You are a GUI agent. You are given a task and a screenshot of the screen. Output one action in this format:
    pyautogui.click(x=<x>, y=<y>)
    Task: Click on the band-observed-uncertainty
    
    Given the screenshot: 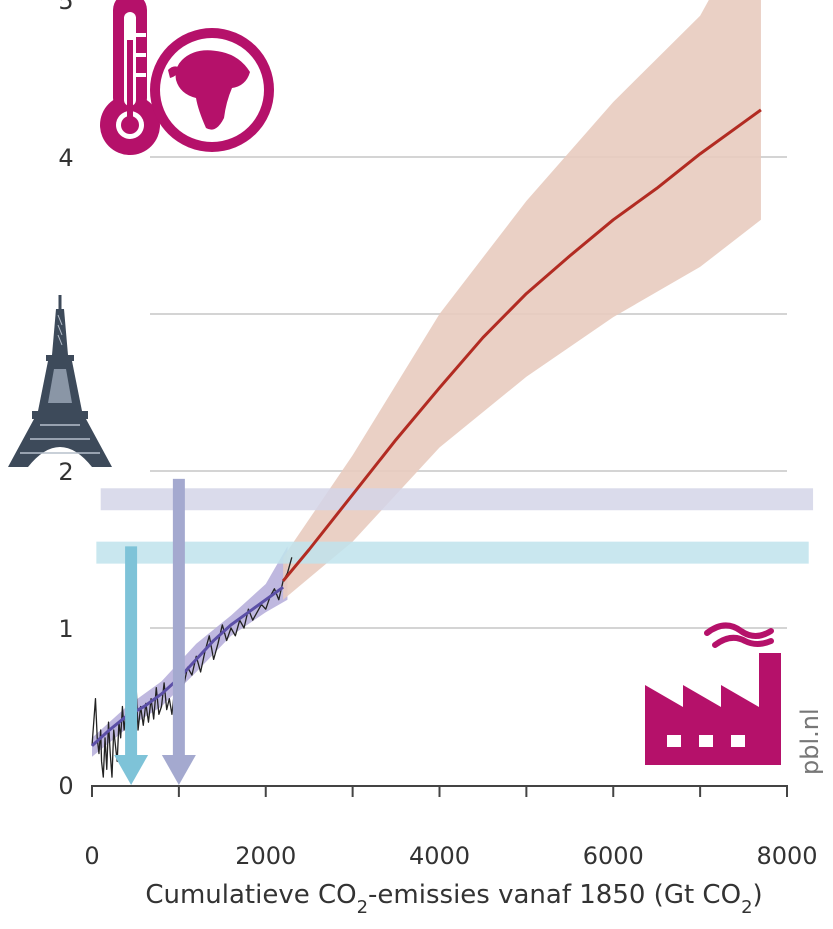 What is the action you would take?
    pyautogui.click(x=190, y=651)
    